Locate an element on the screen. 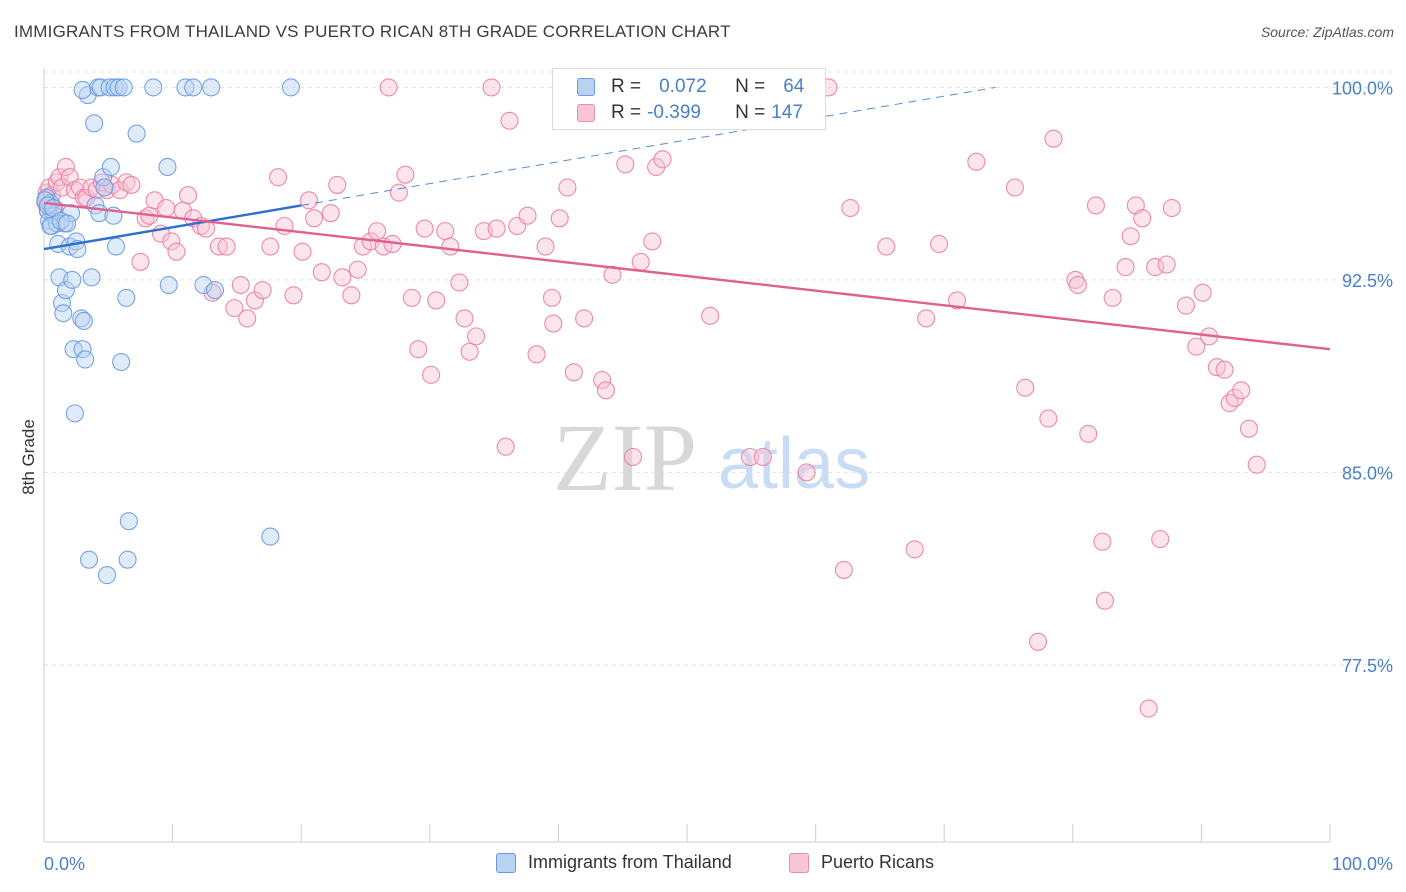 The image size is (1406, 892). legend-label-puerto-ricans: Puerto Ricans is located at coordinates (878, 862).